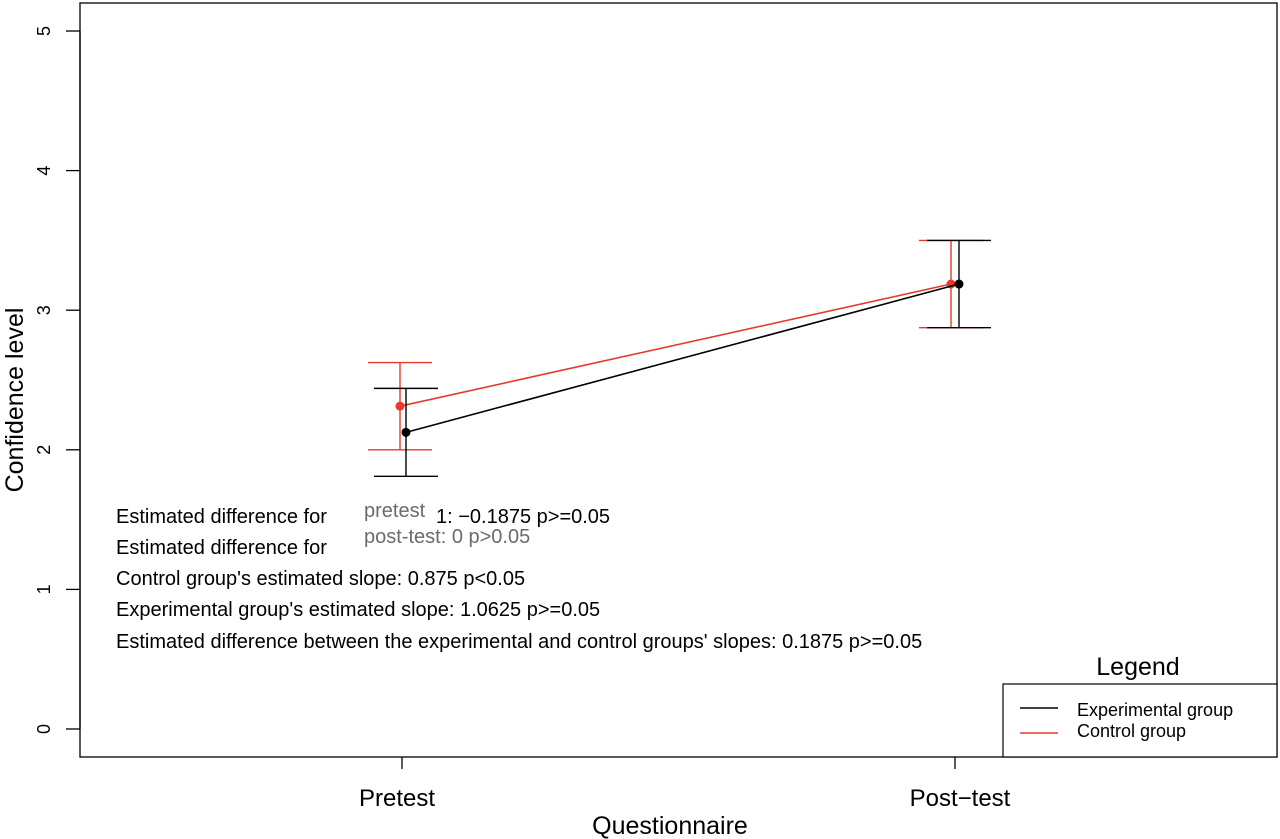  Describe the element at coordinates (1155, 710) in the screenshot. I see `legend-label-experimental: Experimental group` at that location.